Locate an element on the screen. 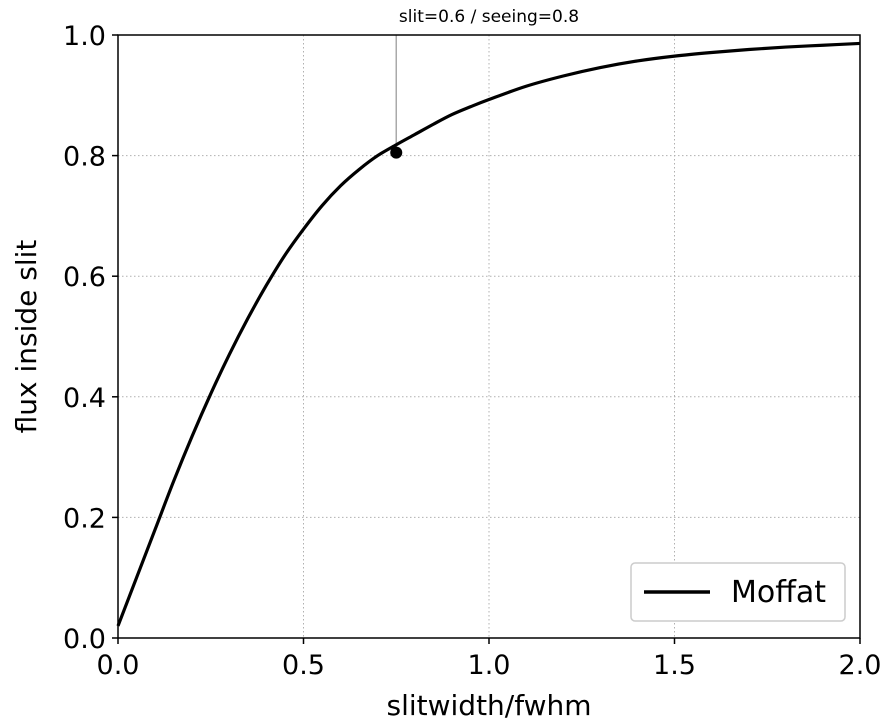 The height and width of the screenshot is (721, 886). y-tick-label: 0.2 is located at coordinates (84, 518).